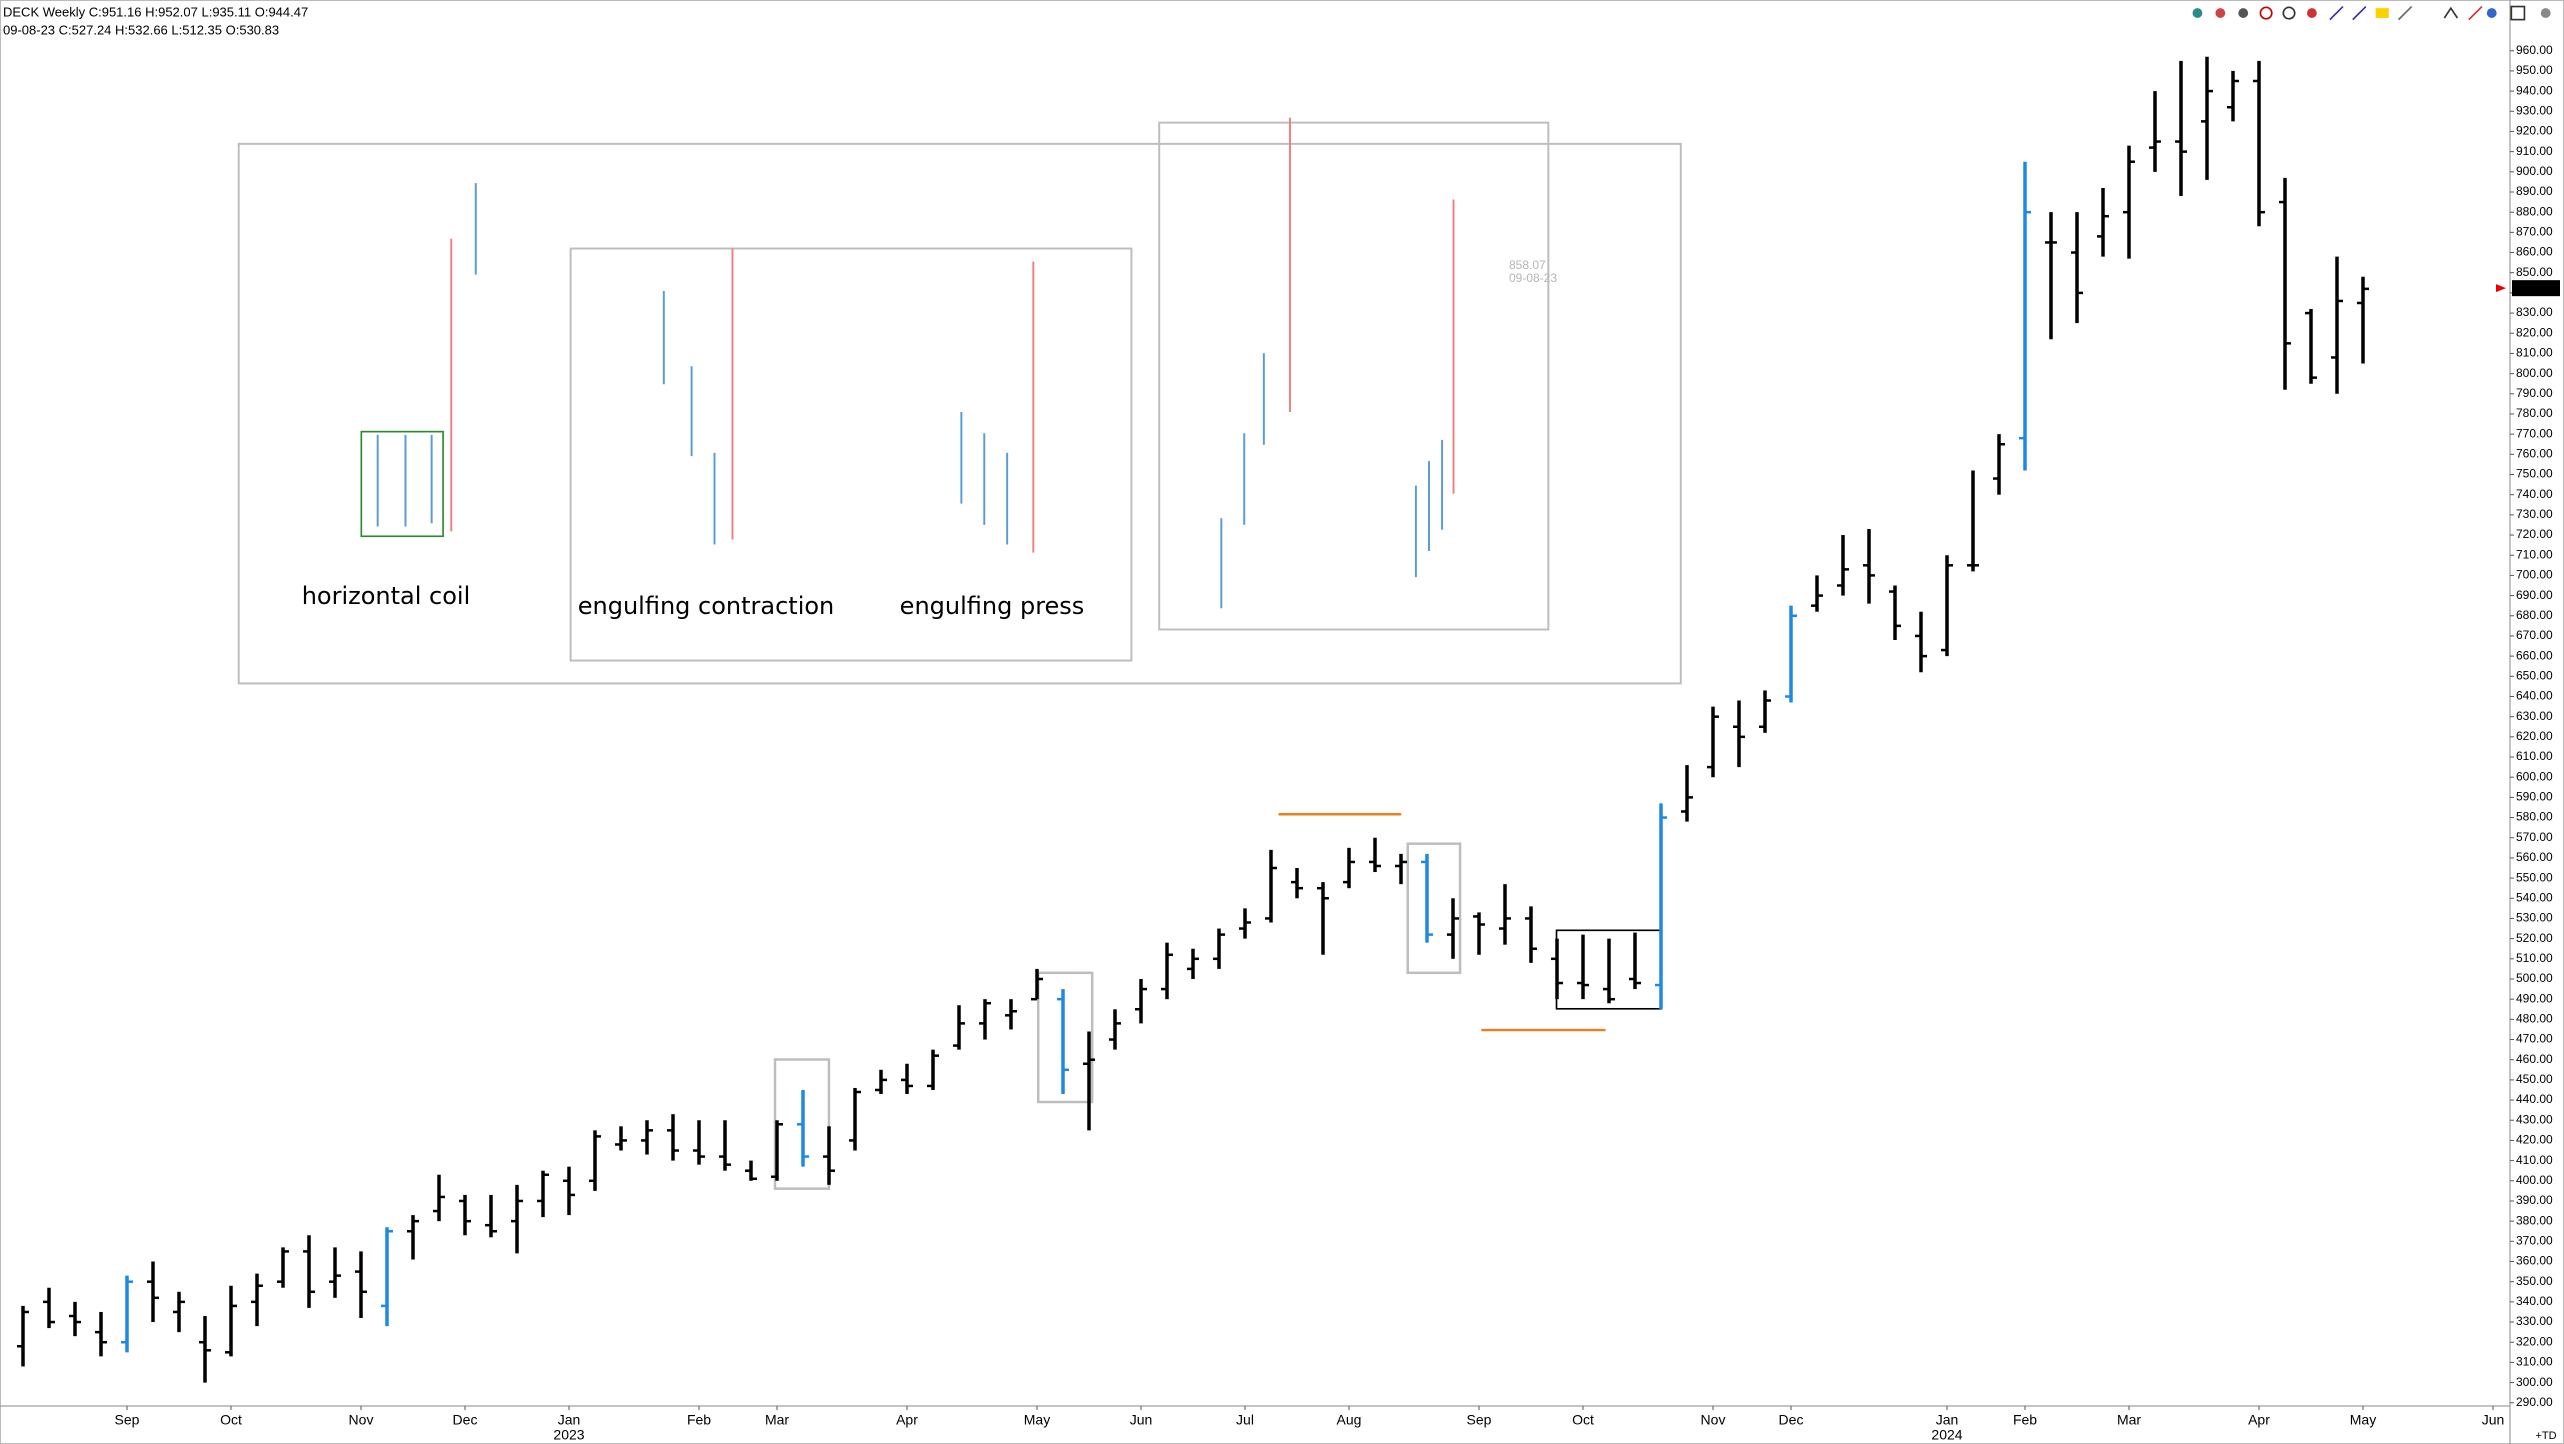  I want to click on pattern-sketch, so click(915, 363).